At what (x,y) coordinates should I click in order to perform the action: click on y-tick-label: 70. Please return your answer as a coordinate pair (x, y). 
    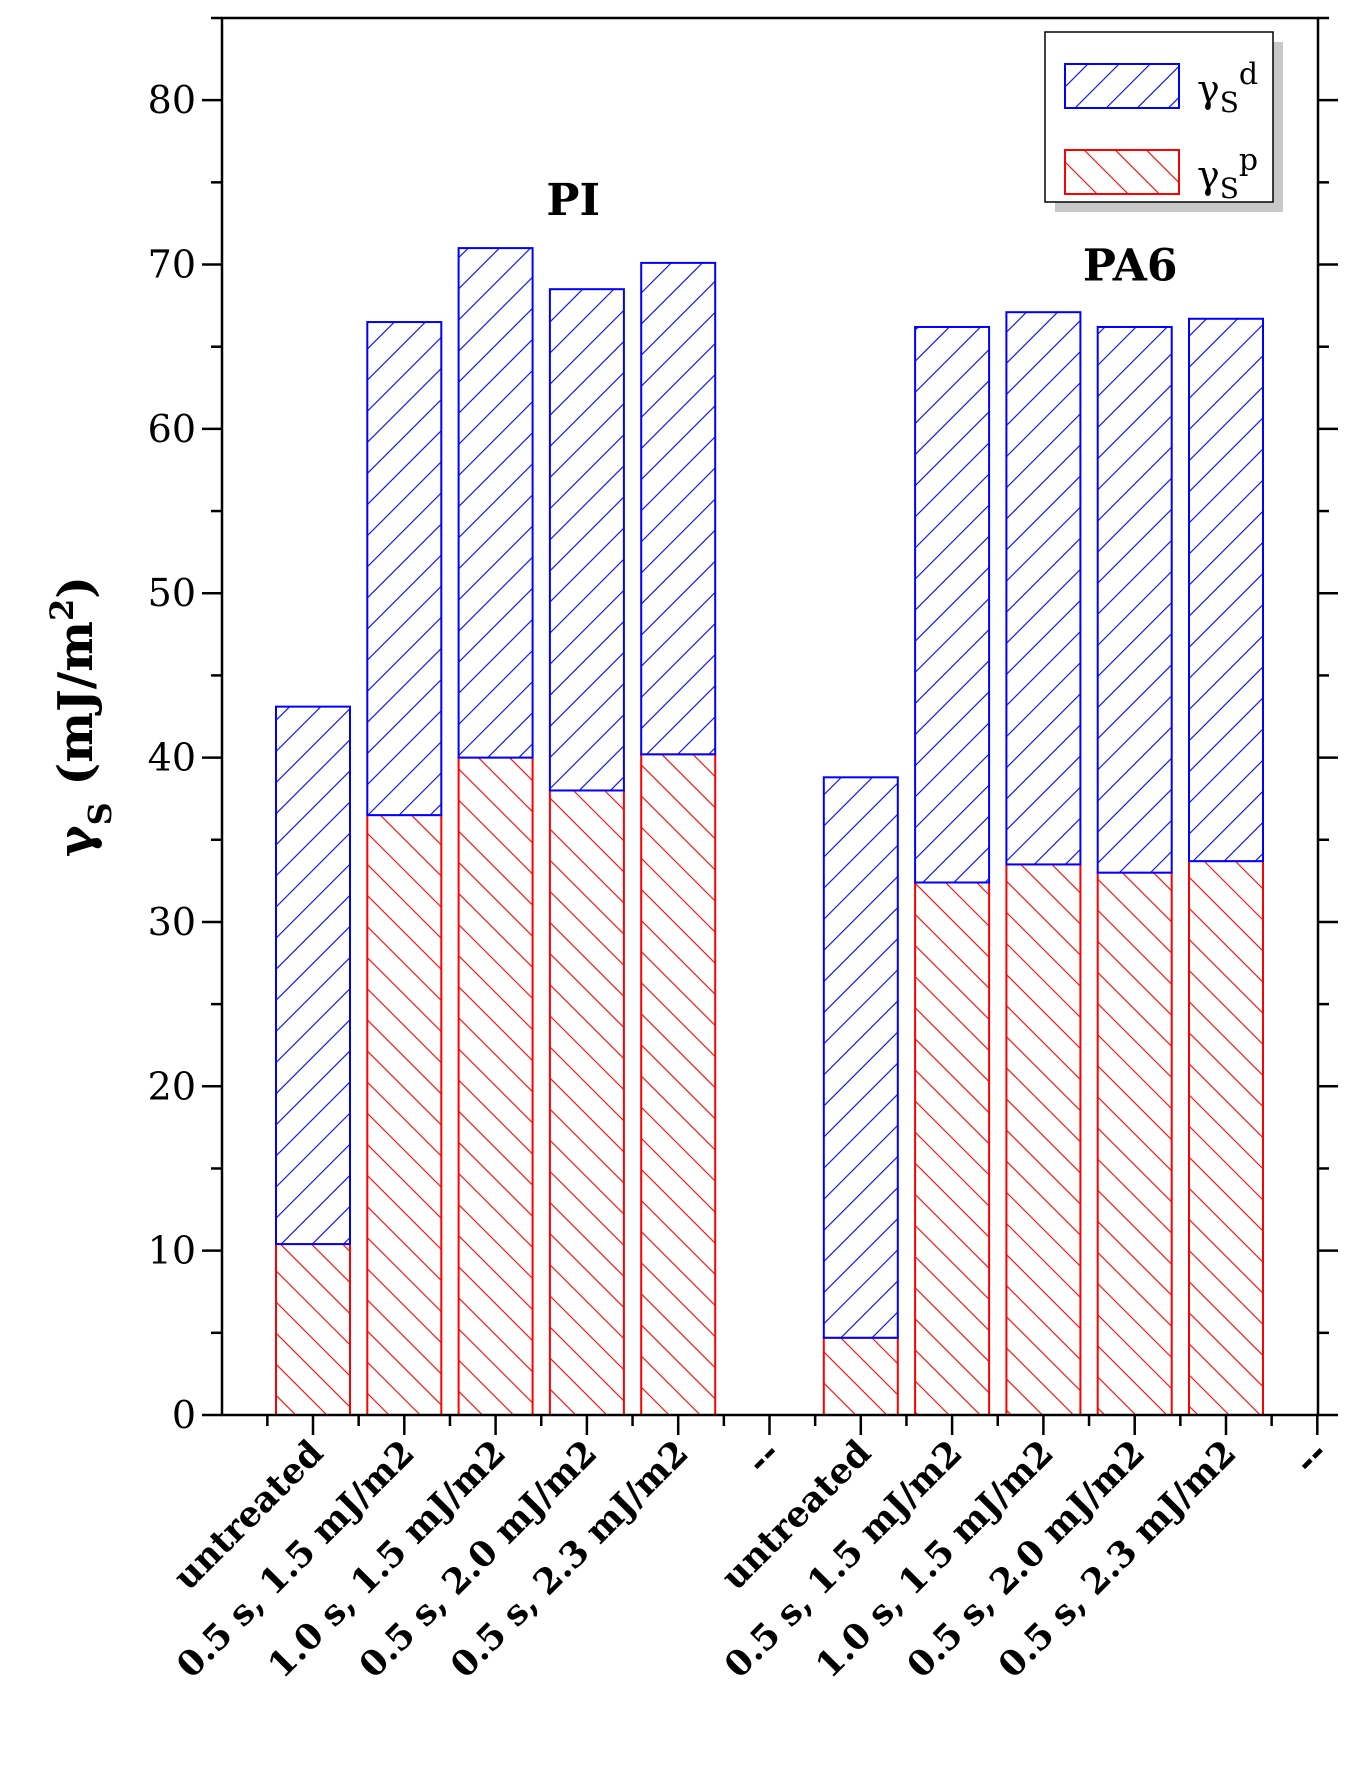
    Looking at the image, I should click on (172, 265).